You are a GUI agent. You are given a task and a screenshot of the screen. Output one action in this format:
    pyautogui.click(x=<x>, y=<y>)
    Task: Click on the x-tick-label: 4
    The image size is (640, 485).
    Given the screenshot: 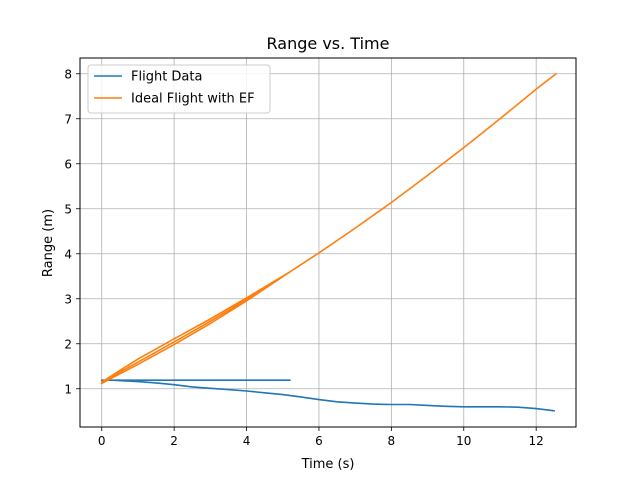 What is the action you would take?
    pyautogui.click(x=247, y=441)
    